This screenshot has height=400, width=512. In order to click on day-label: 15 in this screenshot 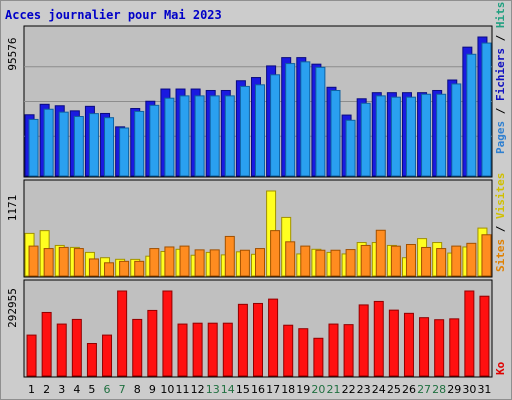, I will do `click(243, 389)`.